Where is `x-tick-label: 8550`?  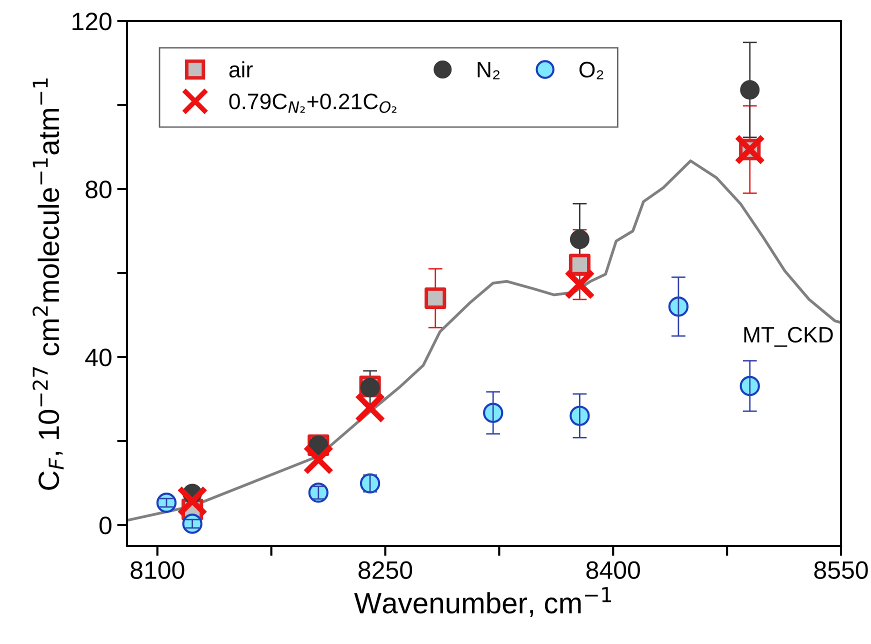
x-tick-label: 8550 is located at coordinates (841, 570).